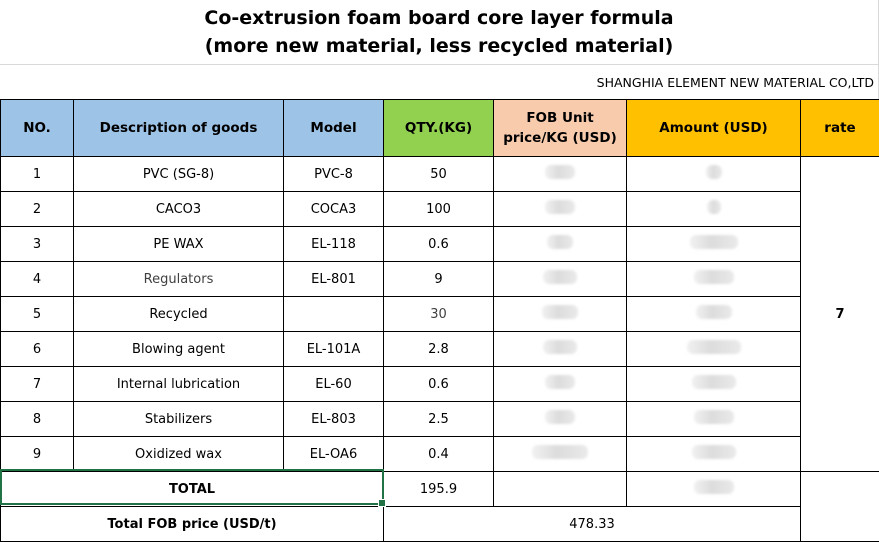 The image size is (879, 542). I want to click on cell-qty: 2.8, so click(439, 349).